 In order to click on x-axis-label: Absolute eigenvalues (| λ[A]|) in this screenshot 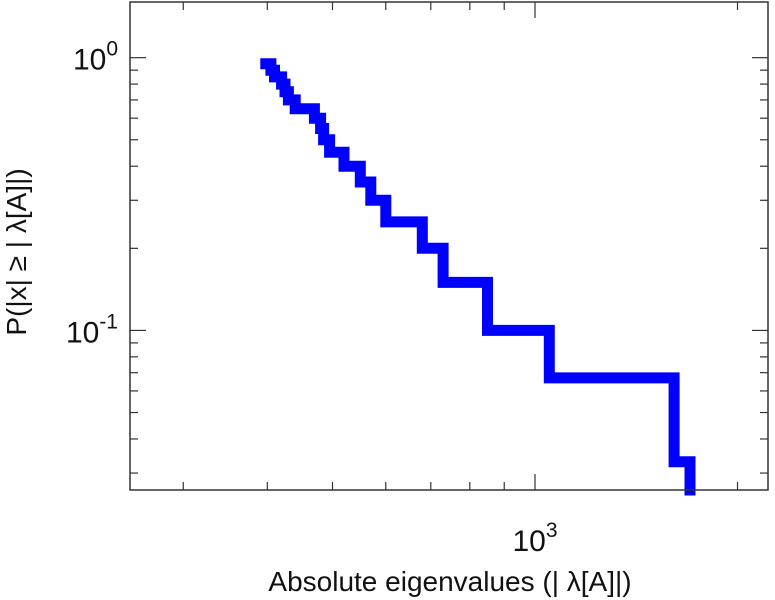, I will do `click(449, 581)`.